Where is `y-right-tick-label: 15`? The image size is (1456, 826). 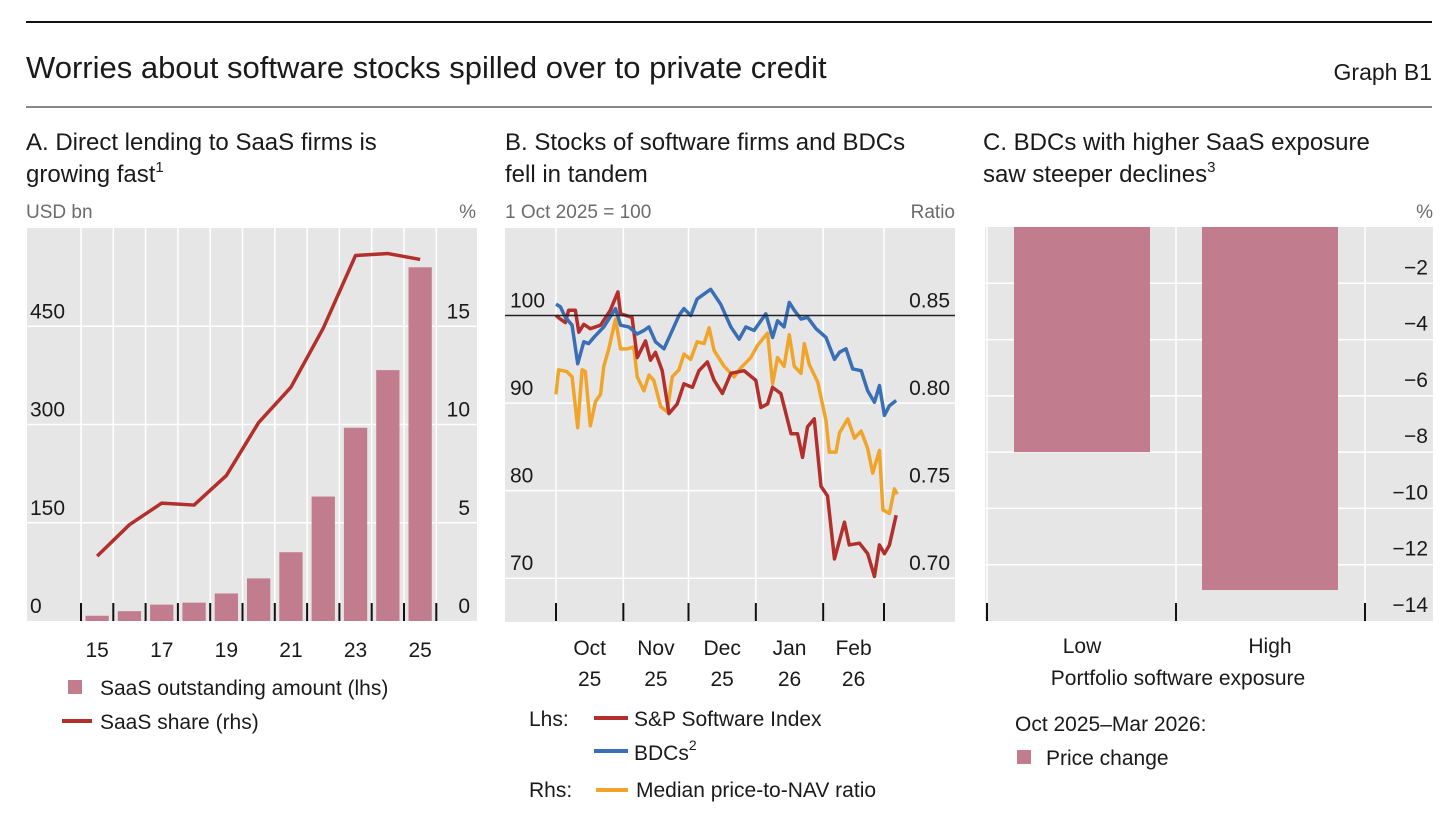
y-right-tick-label: 15 is located at coordinates (458, 311).